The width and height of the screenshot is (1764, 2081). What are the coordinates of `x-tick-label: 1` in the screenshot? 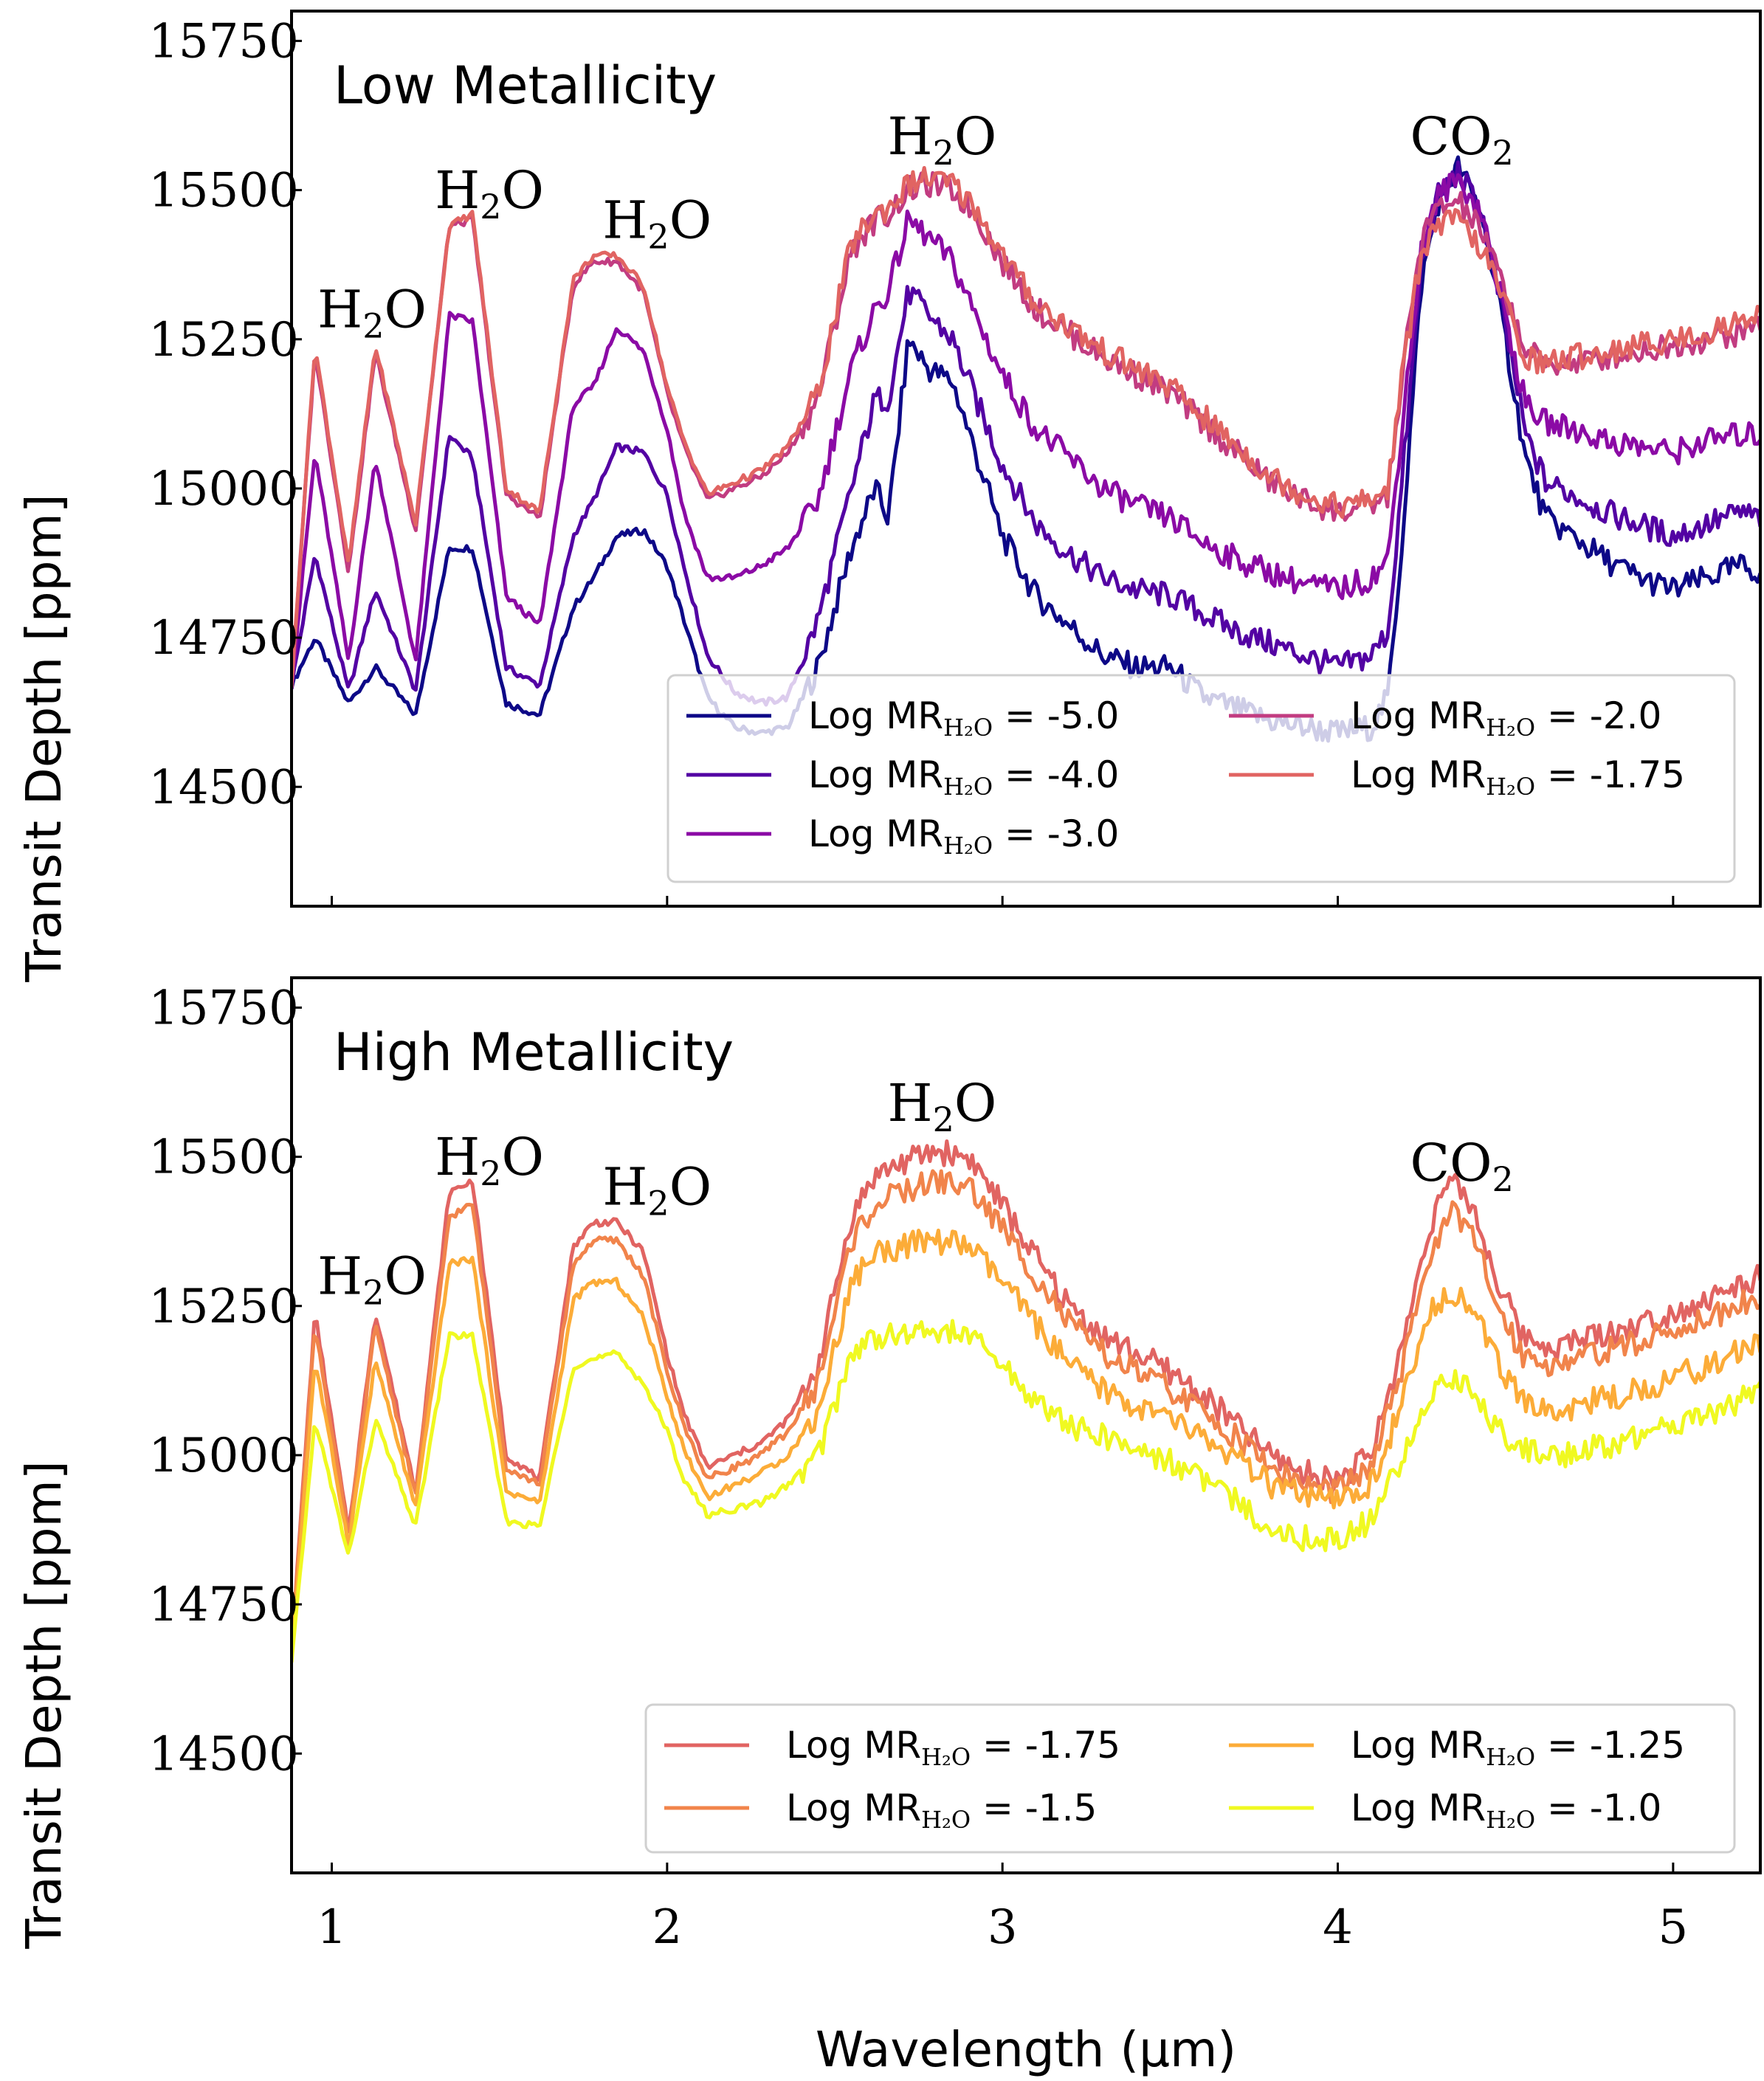 It's located at (332, 1927).